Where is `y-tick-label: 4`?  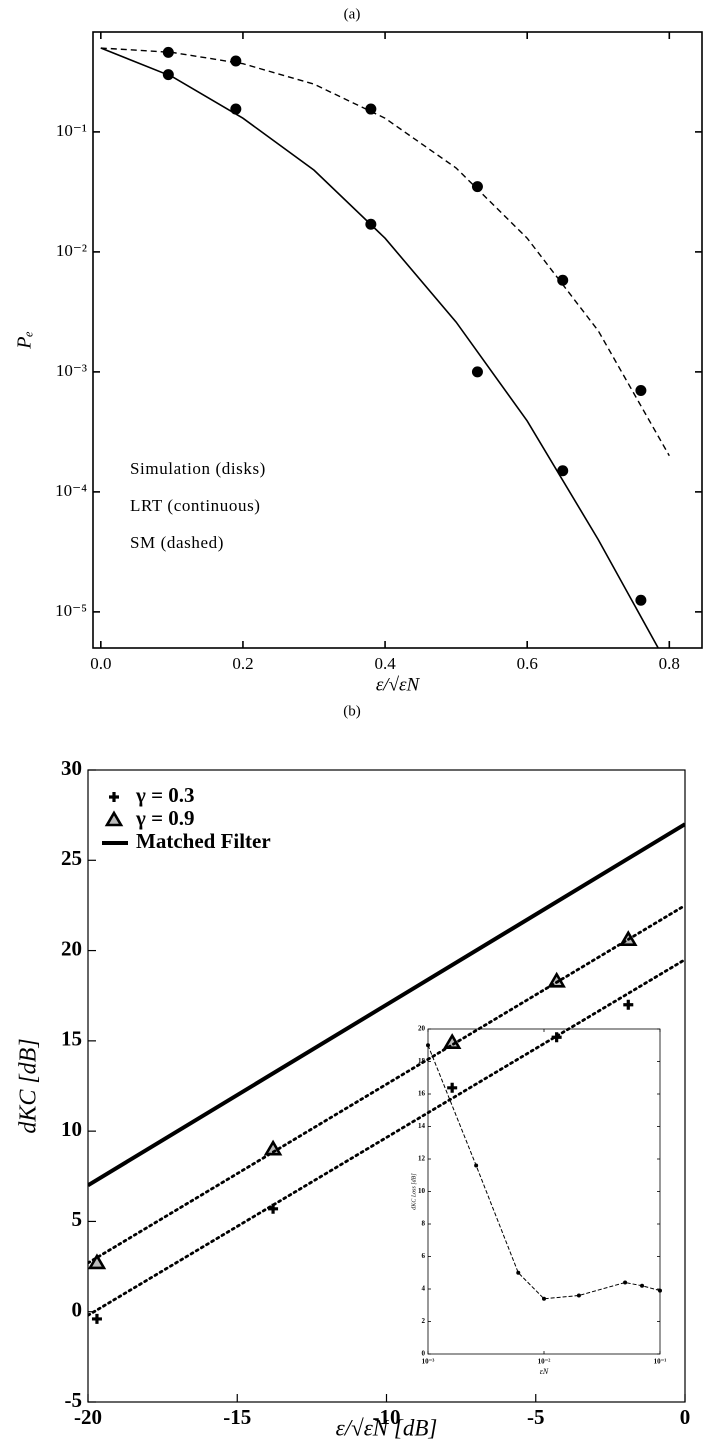
y-tick-label: 4 is located at coordinates (424, 1289).